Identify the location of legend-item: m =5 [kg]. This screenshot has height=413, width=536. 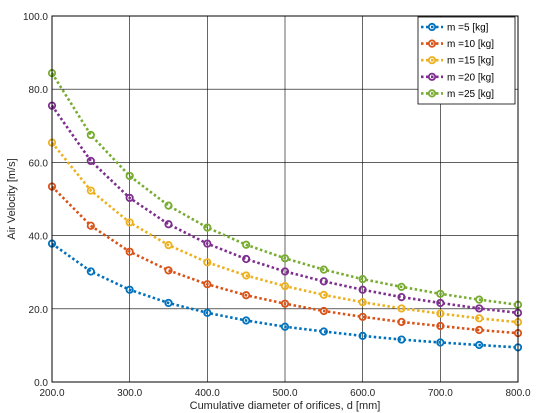
(455, 28).